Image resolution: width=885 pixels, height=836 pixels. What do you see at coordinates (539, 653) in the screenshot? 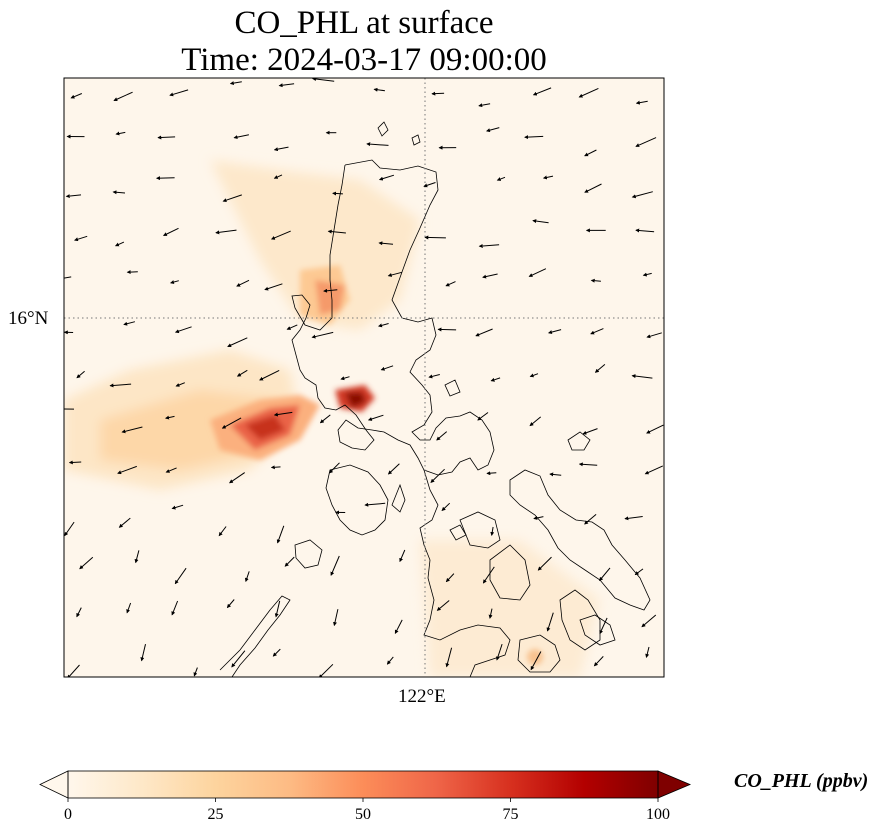
I see `cebu-coast` at bounding box center [539, 653].